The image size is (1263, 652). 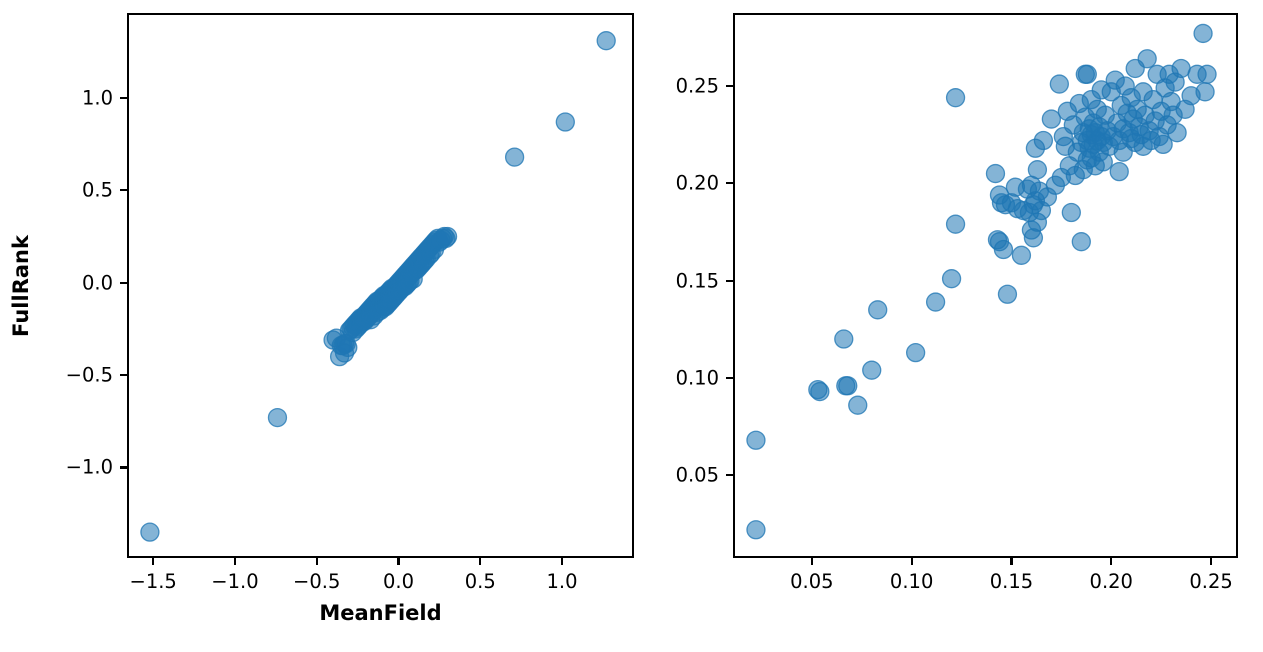 What do you see at coordinates (911, 581) in the screenshot?
I see `x-tick-label: 0.10` at bounding box center [911, 581].